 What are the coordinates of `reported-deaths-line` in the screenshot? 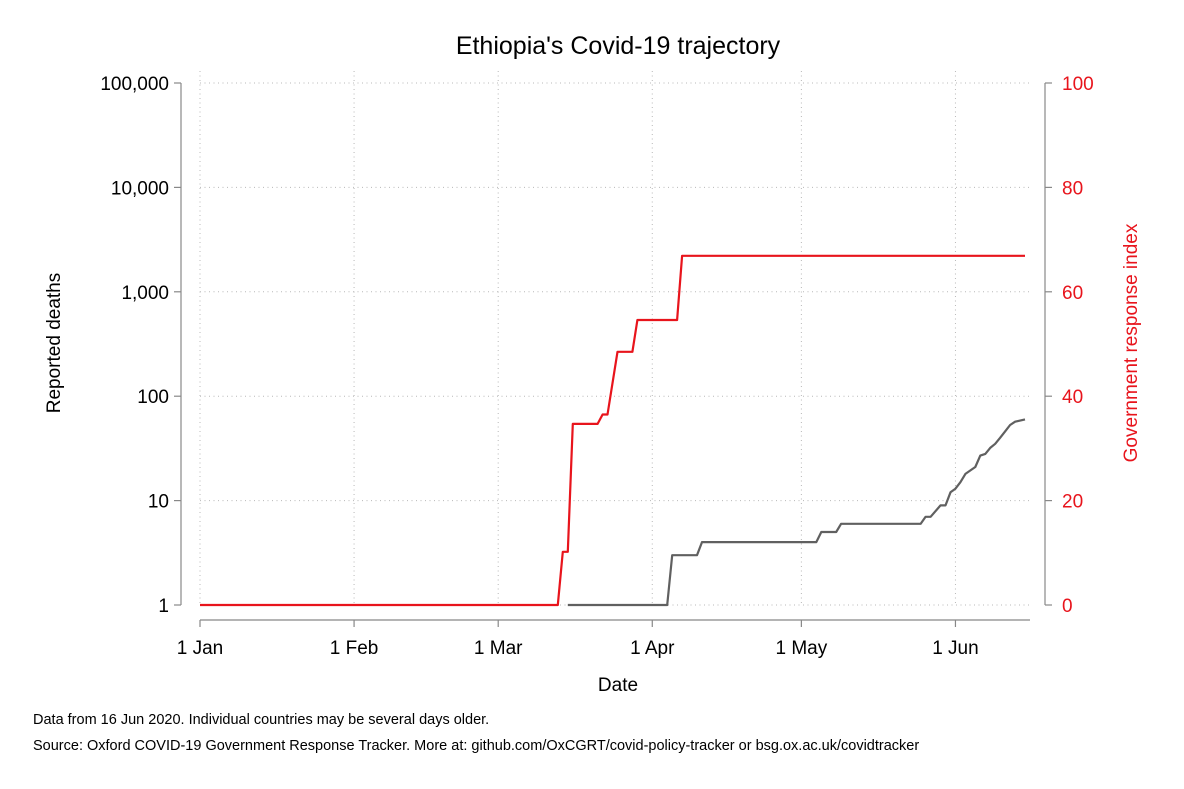 It's located at (796, 512).